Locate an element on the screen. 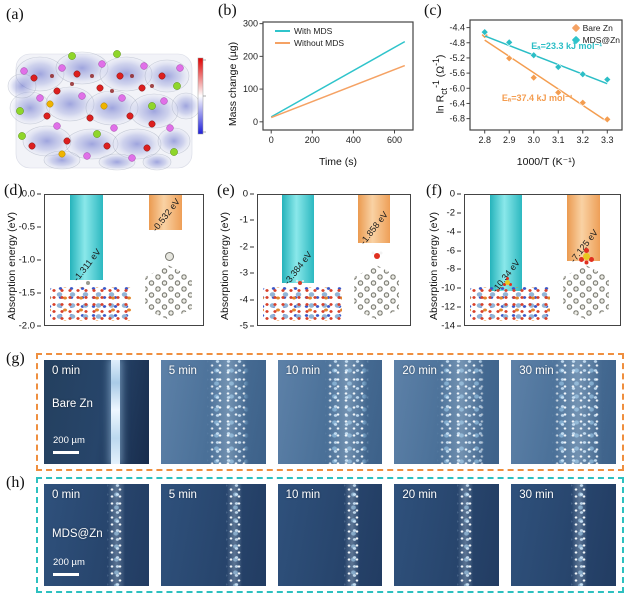 The height and width of the screenshot is (596, 630). c-legend: Bare Zn MDS@Zn is located at coordinates (595, 35).